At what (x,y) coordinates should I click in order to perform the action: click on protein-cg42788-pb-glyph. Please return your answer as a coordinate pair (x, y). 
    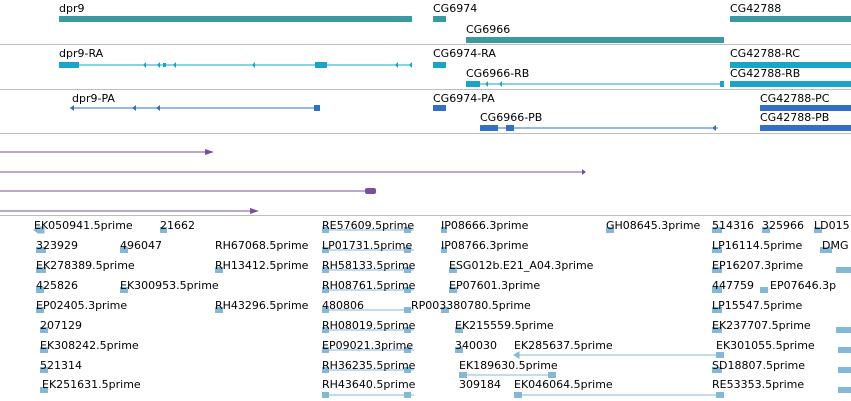
    Looking at the image, I should click on (805, 128).